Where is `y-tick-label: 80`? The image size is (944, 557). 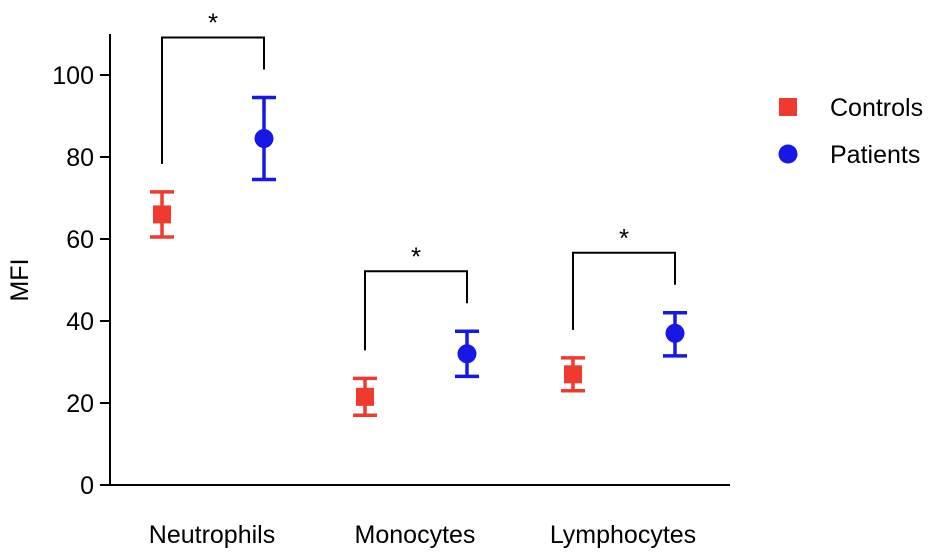 y-tick-label: 80 is located at coordinates (80, 158).